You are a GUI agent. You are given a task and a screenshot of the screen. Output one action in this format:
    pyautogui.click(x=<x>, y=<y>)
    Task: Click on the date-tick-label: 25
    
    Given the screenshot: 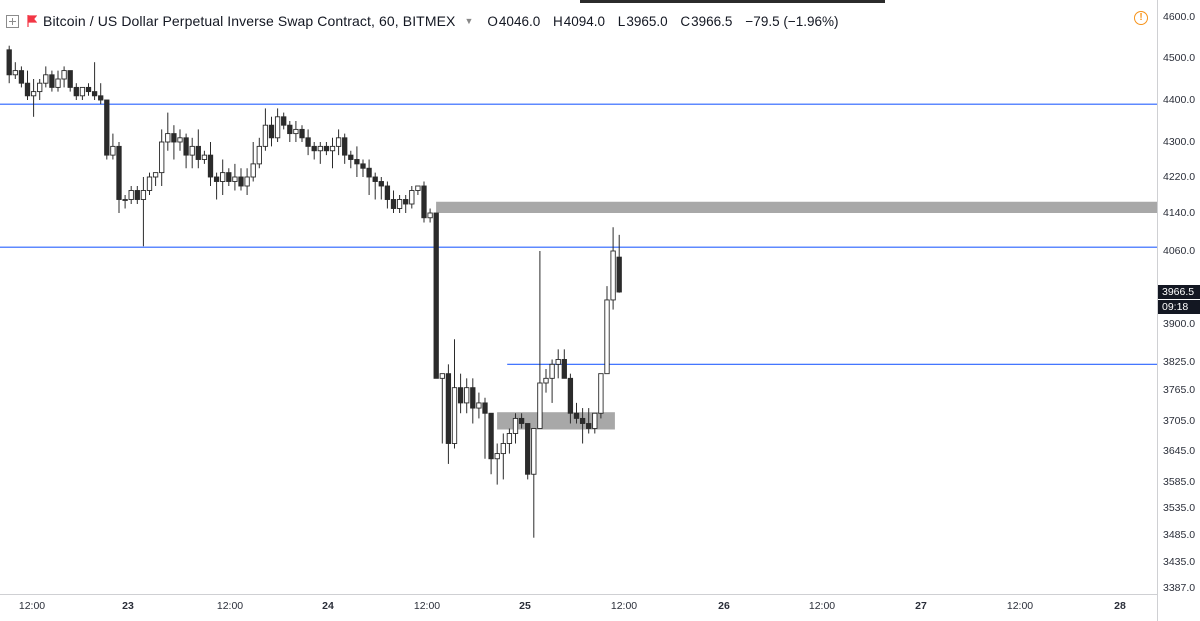 What is the action you would take?
    pyautogui.click(x=525, y=606)
    